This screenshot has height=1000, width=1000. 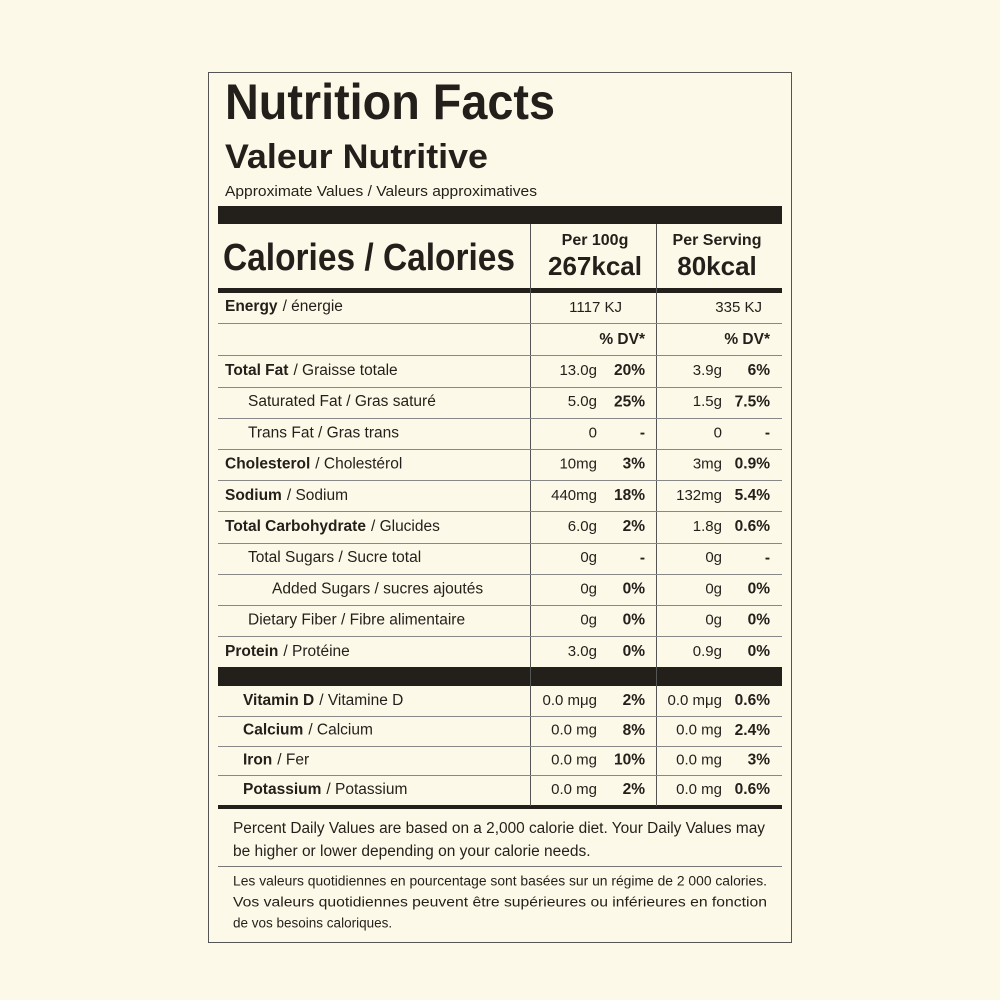 What do you see at coordinates (323, 432) in the screenshot?
I see `nutrient-name-en: Trans Fat / Gras trans` at bounding box center [323, 432].